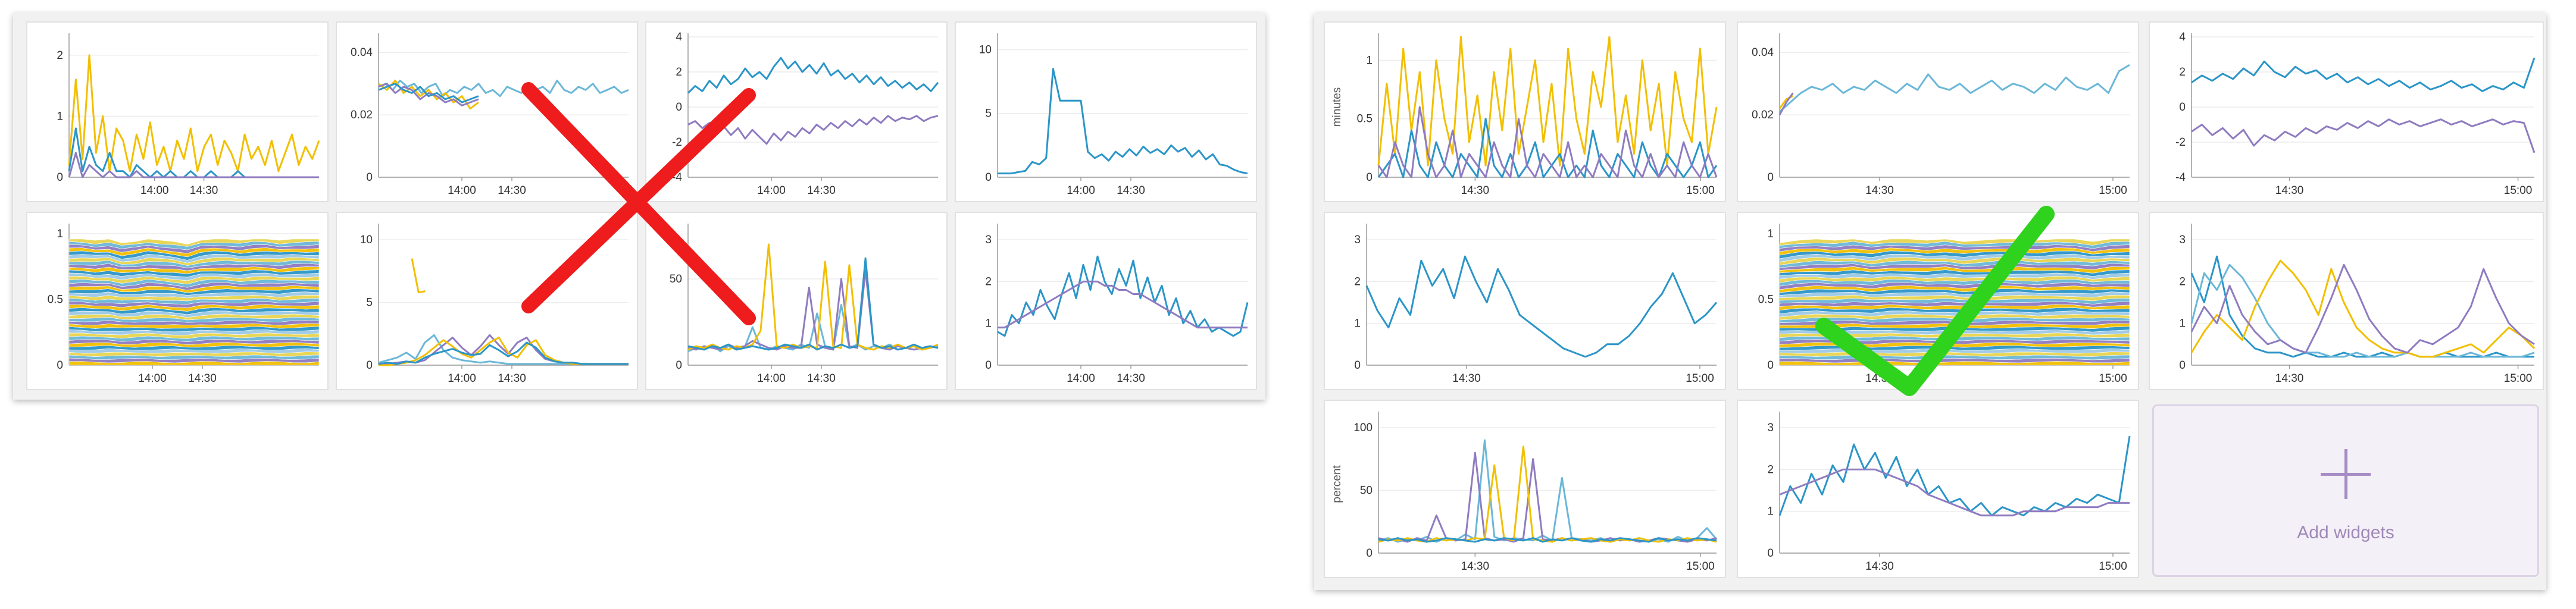  Describe the element at coordinates (1938, 301) in the screenshot. I see `widget-chart-r5: 0 0.5 1 14:30 15:00` at that location.